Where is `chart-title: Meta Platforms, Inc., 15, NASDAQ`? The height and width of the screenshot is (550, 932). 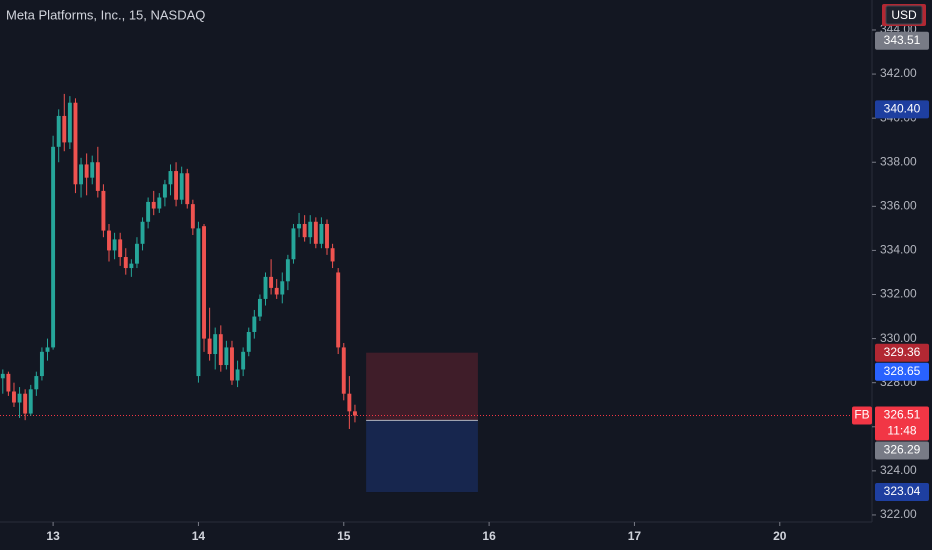
chart-title: Meta Platforms, Inc., 15, NASDAQ is located at coordinates (105, 14).